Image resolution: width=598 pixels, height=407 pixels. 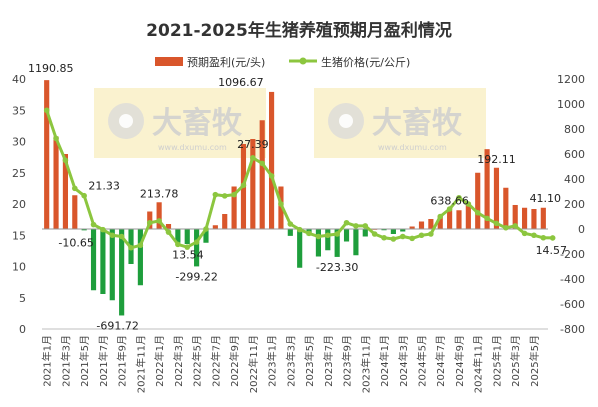 I want to click on x-tick-label: 2023年1月, so click(x=272, y=361).